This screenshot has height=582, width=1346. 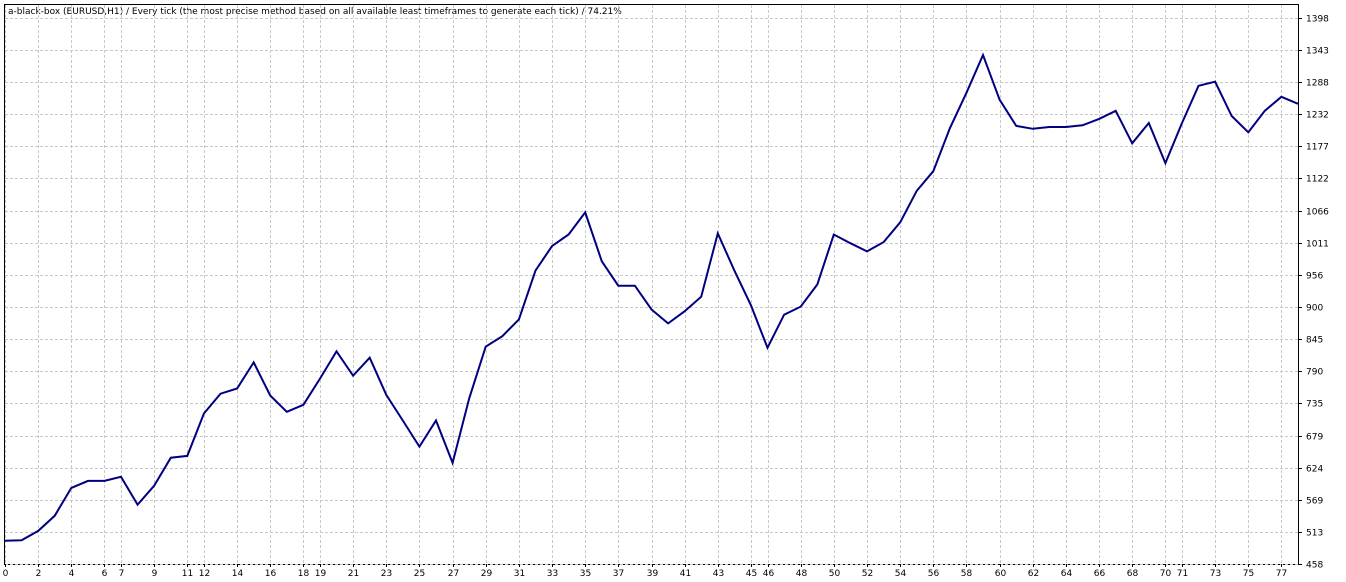 What do you see at coordinates (1133, 574) in the screenshot?
I see `x-tick-label: 68` at bounding box center [1133, 574].